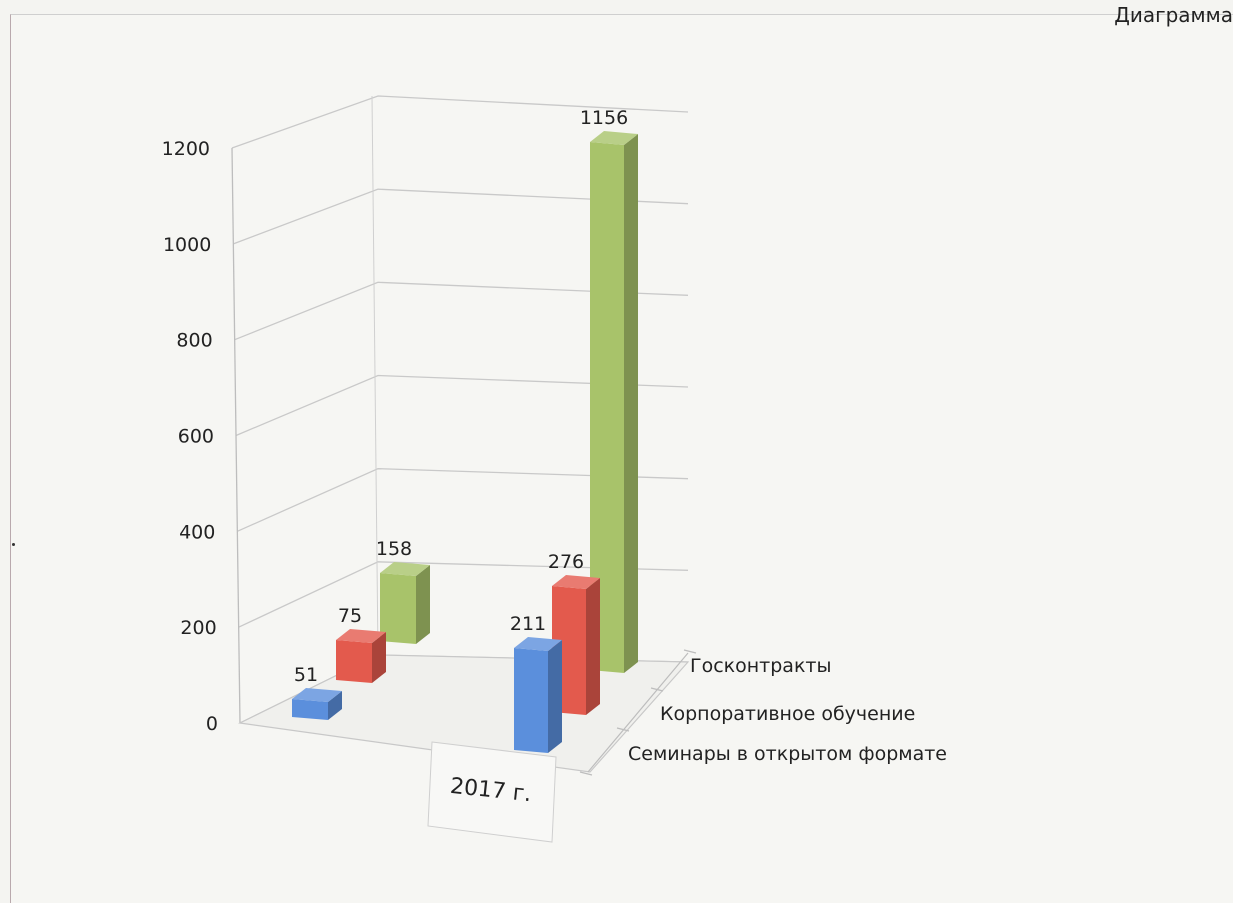 Image resolution: width=1233 pixels, height=903 pixels. I want to click on data-label-s2-g0: 158, so click(394, 549).